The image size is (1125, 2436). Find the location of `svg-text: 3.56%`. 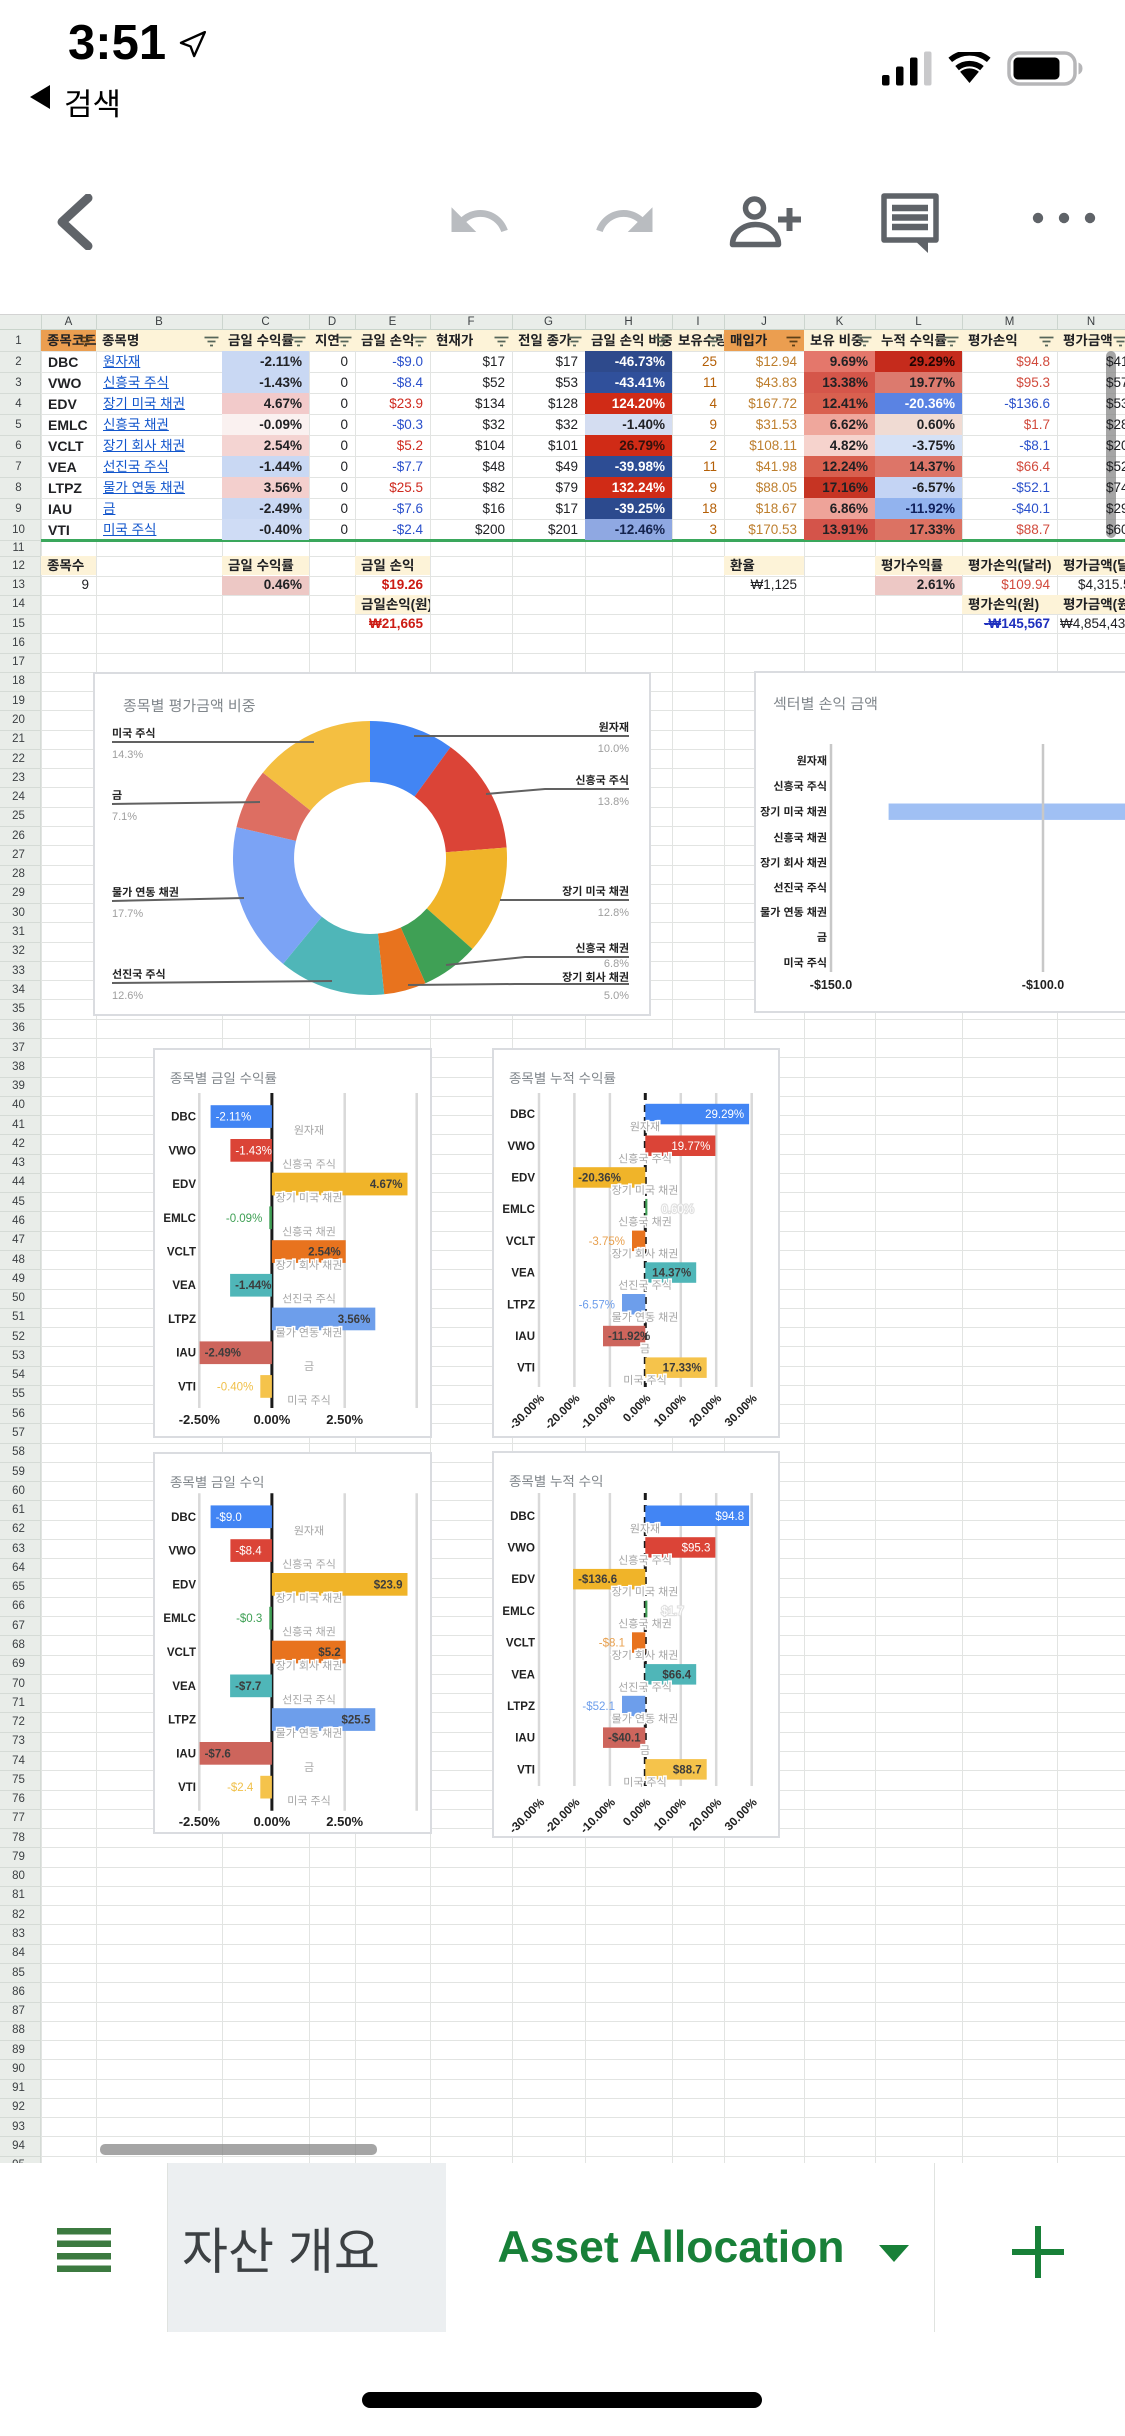

svg-text: 3.56% is located at coordinates (354, 1320).